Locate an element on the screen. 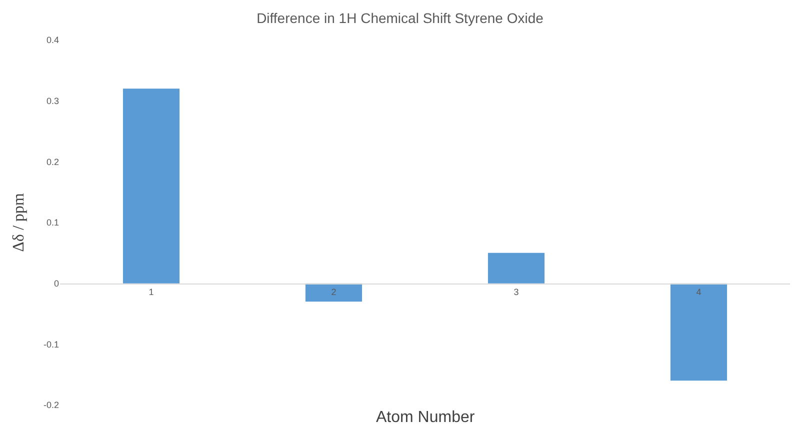  y-tick-label: -0.1 is located at coordinates (51, 344).